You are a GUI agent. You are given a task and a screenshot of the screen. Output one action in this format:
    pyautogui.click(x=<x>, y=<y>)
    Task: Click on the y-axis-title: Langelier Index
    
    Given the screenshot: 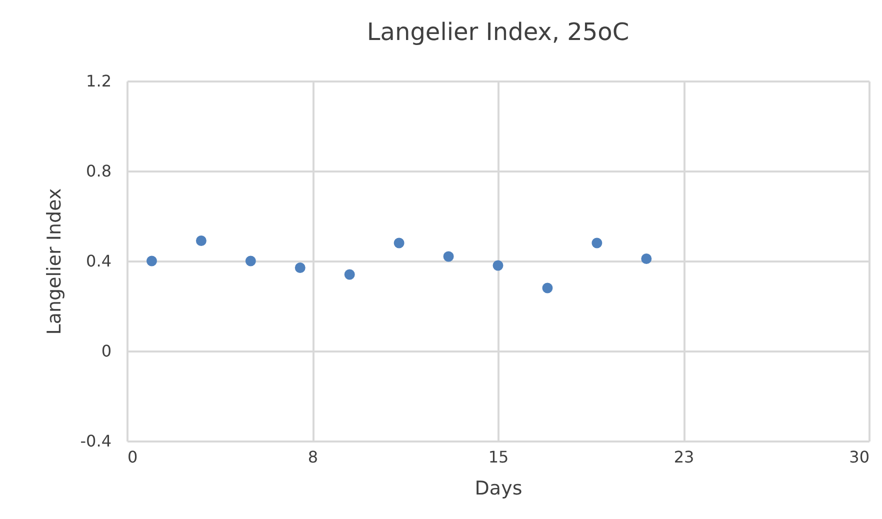 What is the action you would take?
    pyautogui.click(x=54, y=261)
    